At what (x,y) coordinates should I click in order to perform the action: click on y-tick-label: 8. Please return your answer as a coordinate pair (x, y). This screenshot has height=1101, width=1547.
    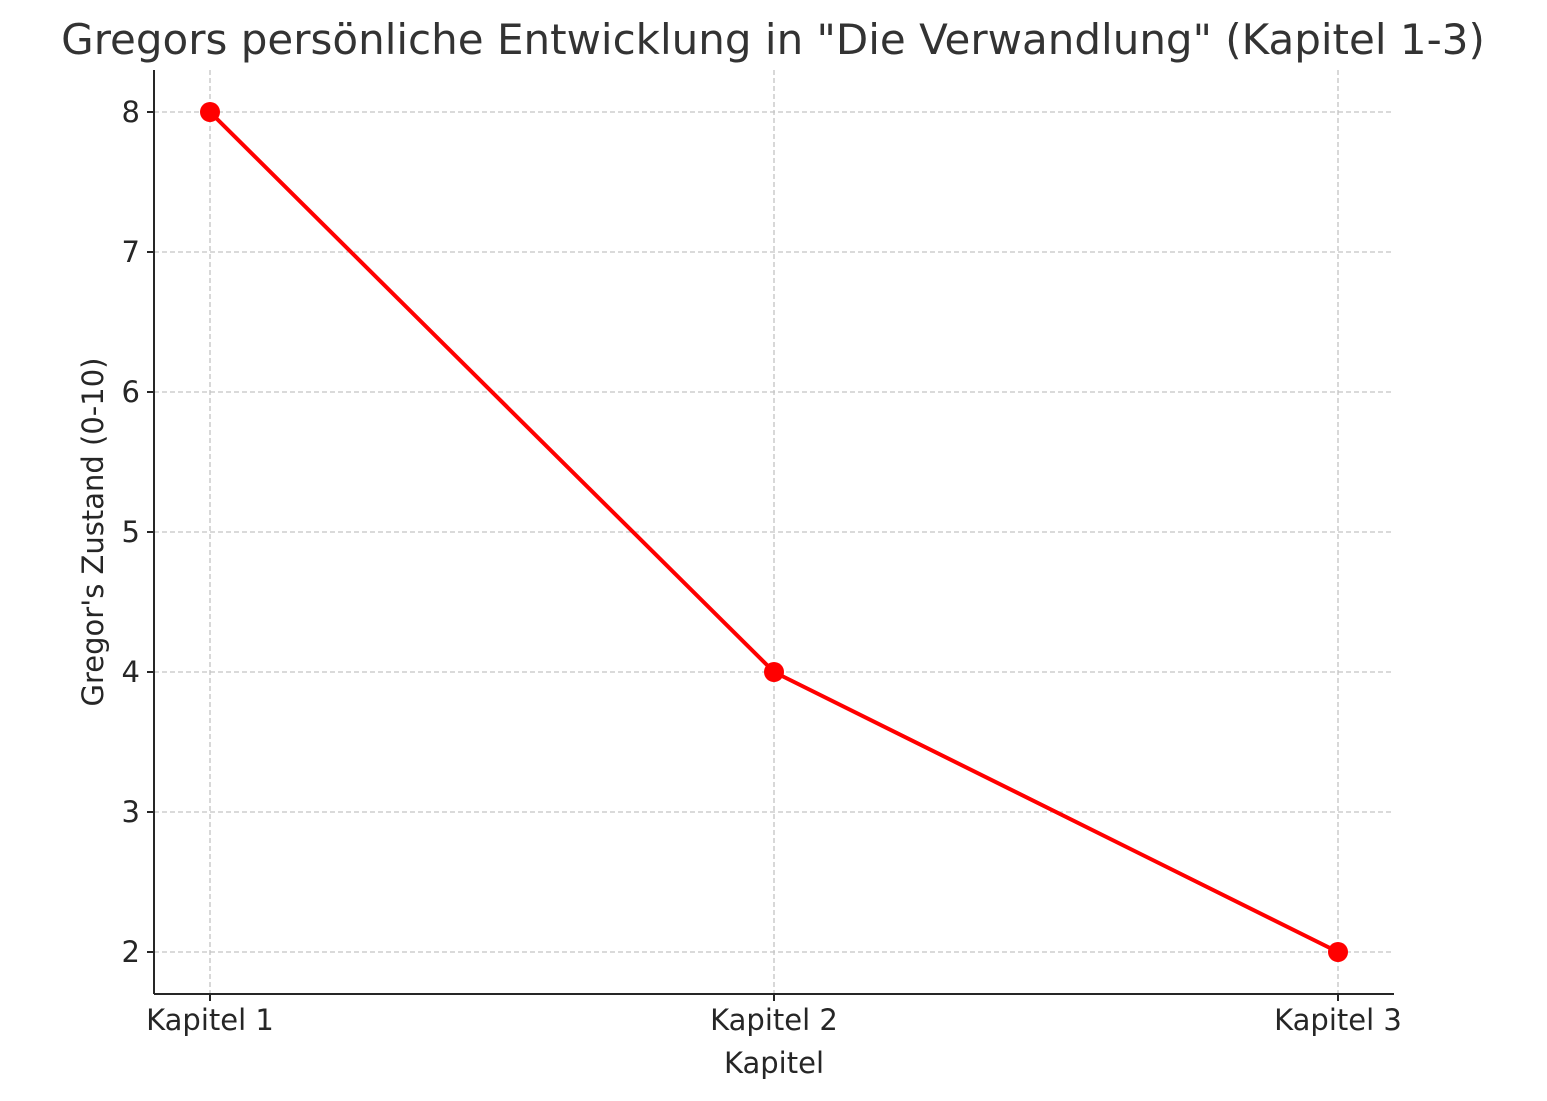
    Looking at the image, I should click on (131, 112).